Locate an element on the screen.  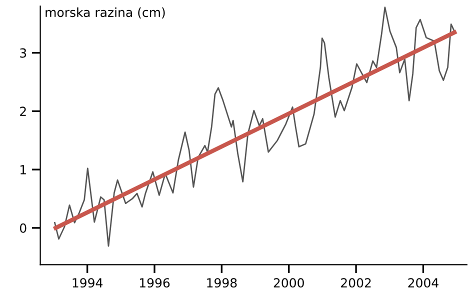
y-tick-label: 0 is located at coordinates (23, 228).